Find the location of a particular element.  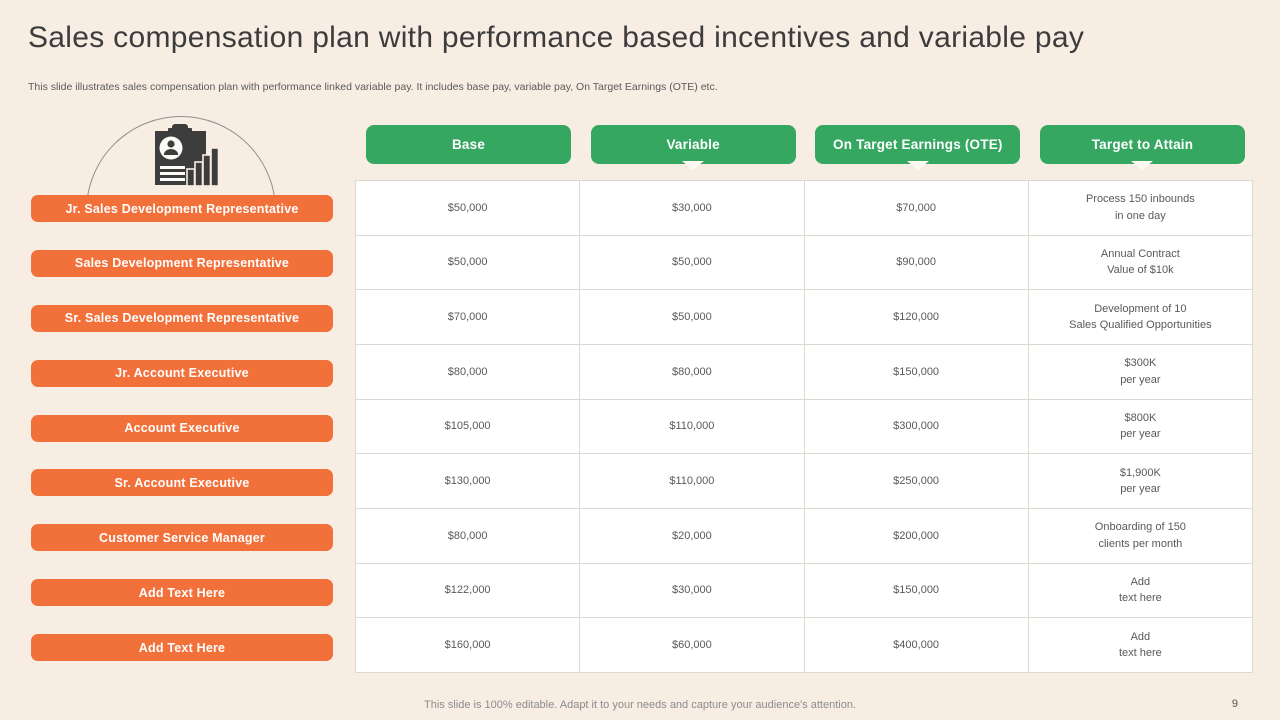

table-row: $80,000 $80,000 $150,000 $300K per year is located at coordinates (804, 371).